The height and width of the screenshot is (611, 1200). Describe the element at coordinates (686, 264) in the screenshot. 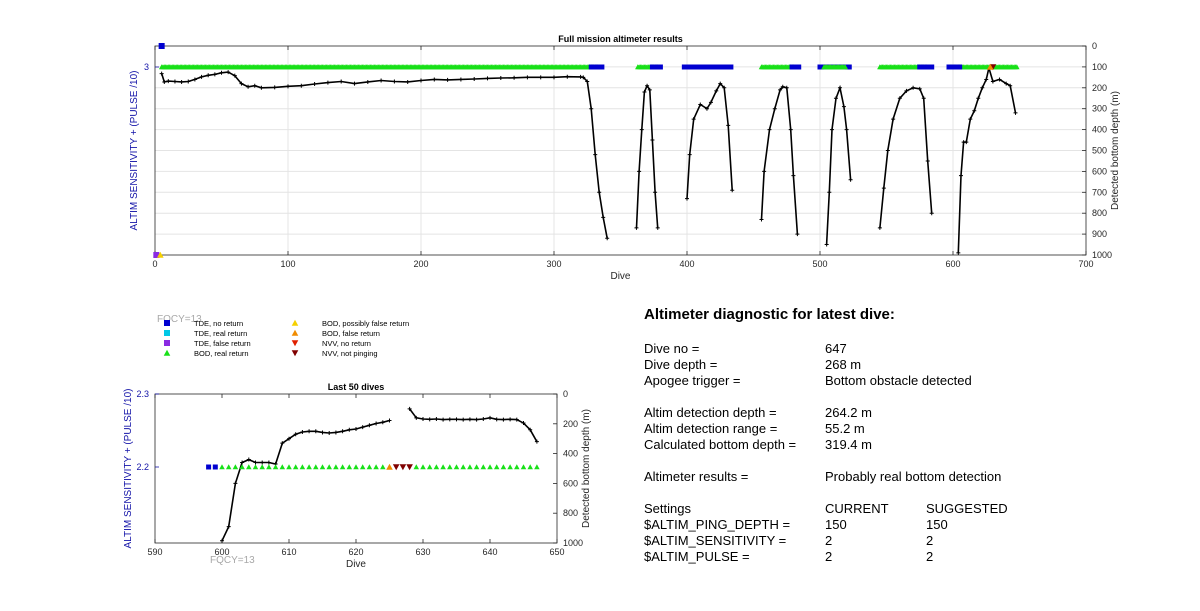

I see `x-tick-label: 400` at that location.